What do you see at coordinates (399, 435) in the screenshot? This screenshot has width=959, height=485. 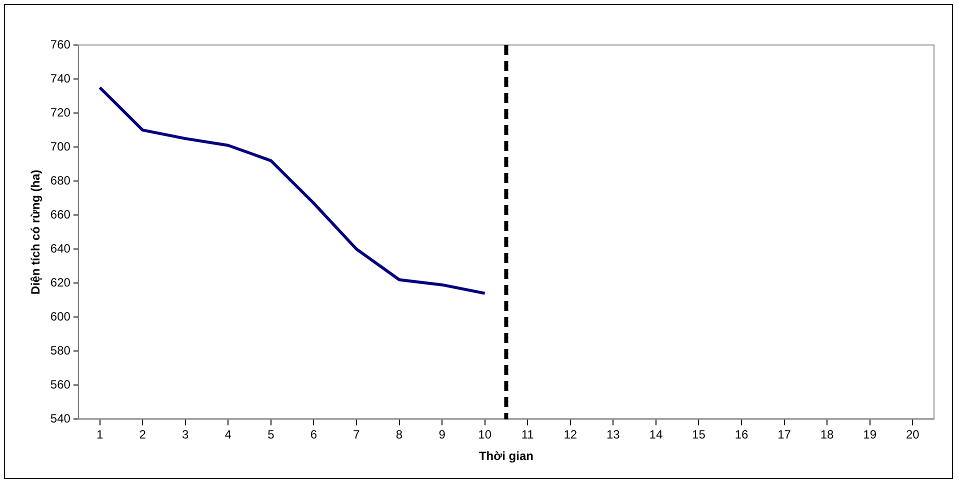 I see `x-tick-label: 8` at bounding box center [399, 435].